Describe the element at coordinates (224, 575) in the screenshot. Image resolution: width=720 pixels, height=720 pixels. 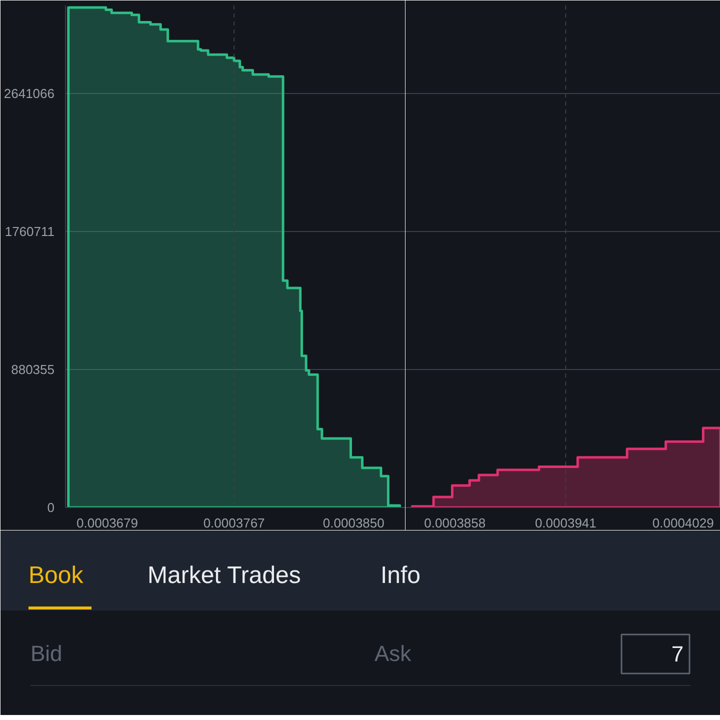
I see `text: Market Trades` at that location.